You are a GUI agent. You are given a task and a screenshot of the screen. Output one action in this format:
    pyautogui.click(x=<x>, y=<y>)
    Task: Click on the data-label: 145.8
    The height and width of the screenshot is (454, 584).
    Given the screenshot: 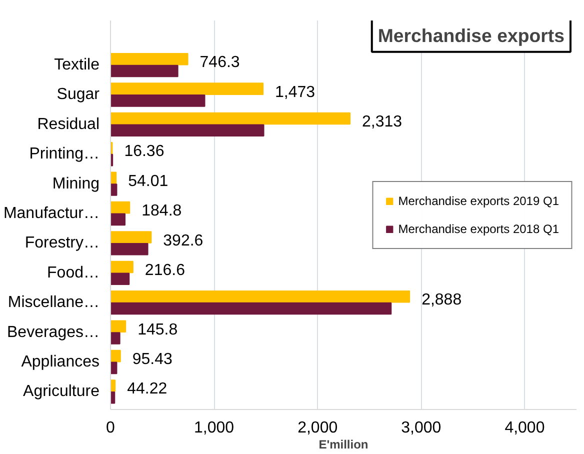 What is the action you would take?
    pyautogui.click(x=158, y=329)
    